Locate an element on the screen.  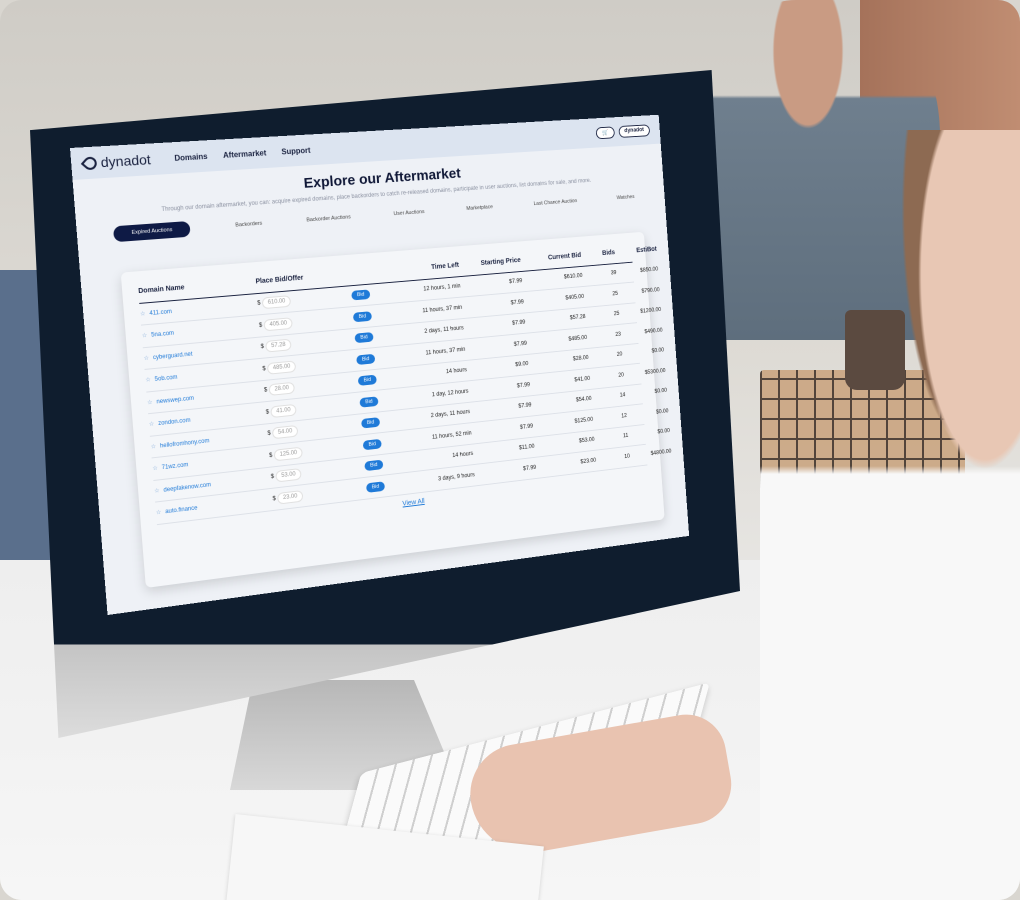
domain-link: auto.finance is located at coordinates (181, 510).